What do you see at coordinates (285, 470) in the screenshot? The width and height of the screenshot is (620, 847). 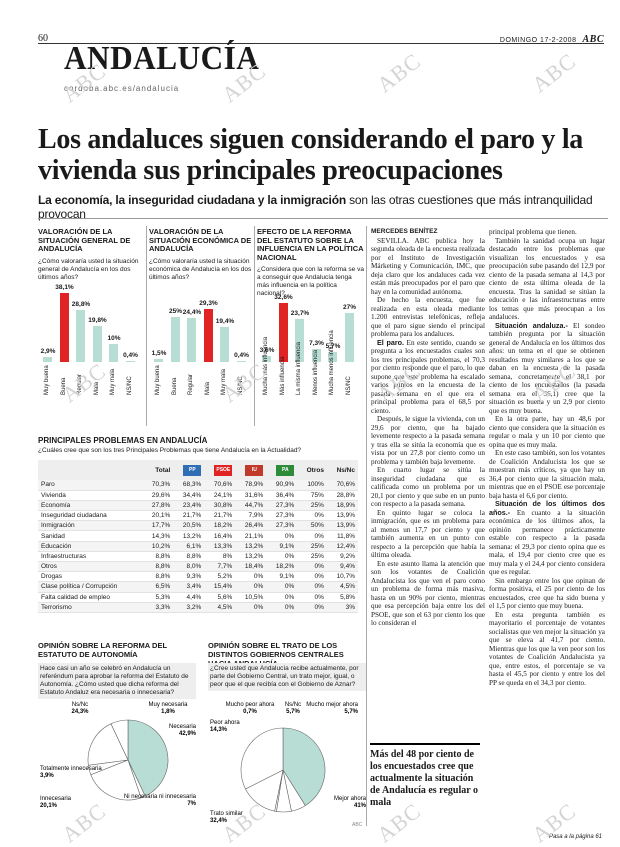 I see `party-logo: PA` at bounding box center [285, 470].